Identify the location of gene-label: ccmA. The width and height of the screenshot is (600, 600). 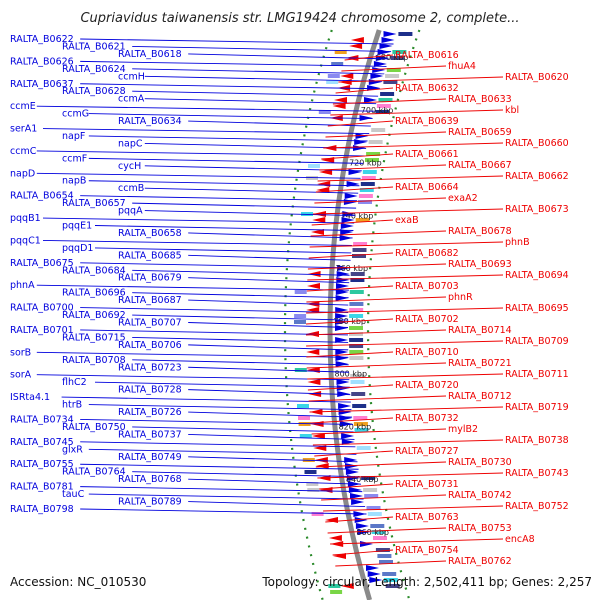
(247, 99).